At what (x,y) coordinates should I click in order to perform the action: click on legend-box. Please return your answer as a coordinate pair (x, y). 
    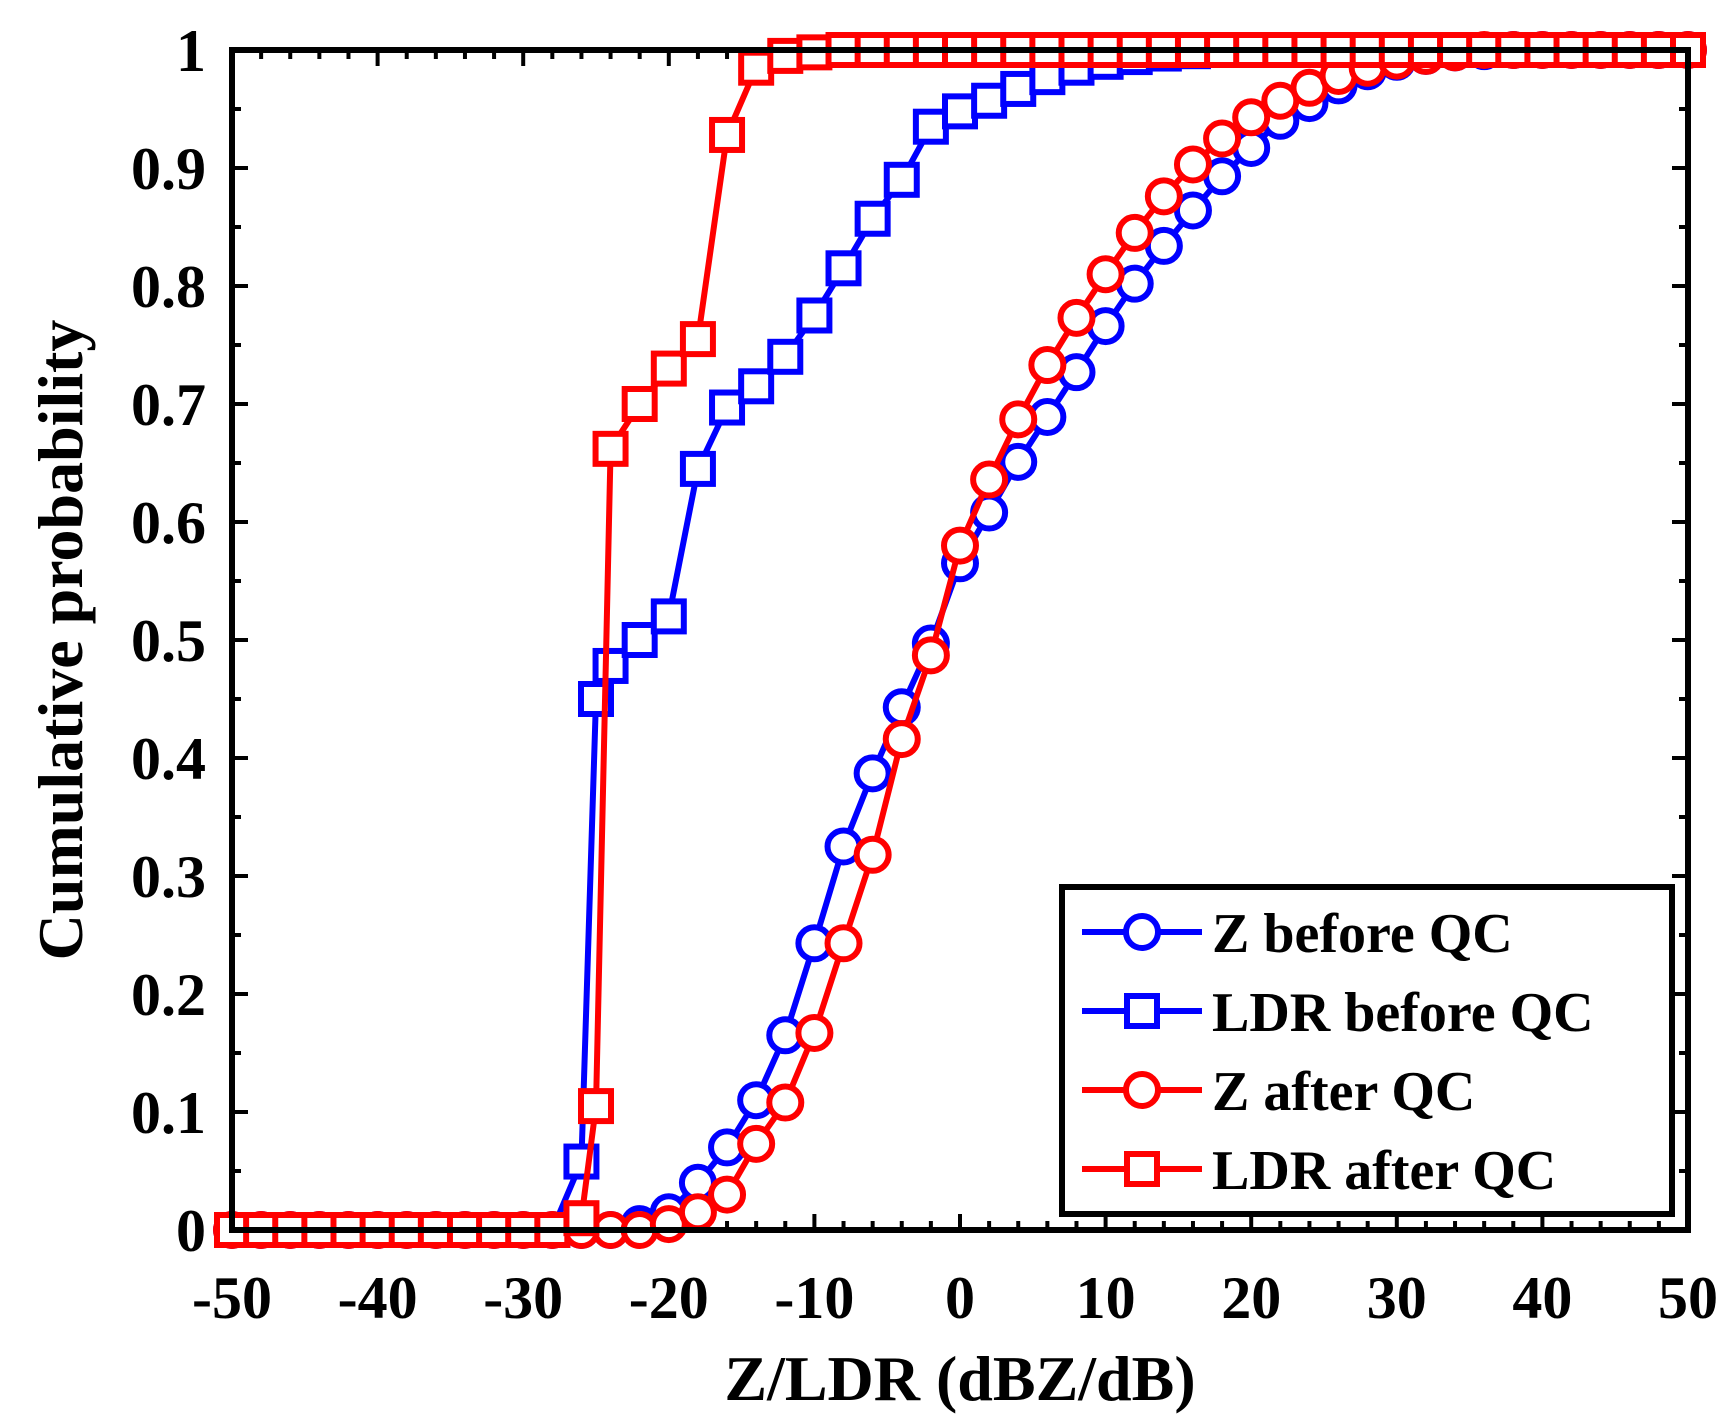
    Looking at the image, I should click on (1367, 1050).